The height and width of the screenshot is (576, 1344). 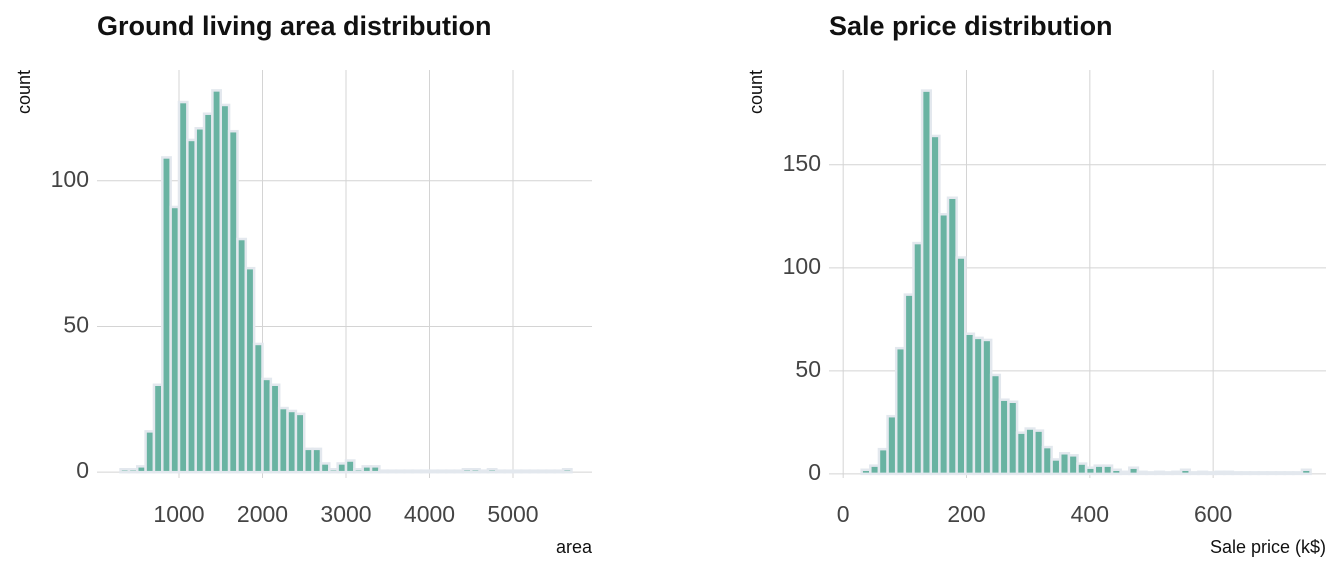 What do you see at coordinates (1213, 514) in the screenshot?
I see `x-tick-label: 600` at bounding box center [1213, 514].